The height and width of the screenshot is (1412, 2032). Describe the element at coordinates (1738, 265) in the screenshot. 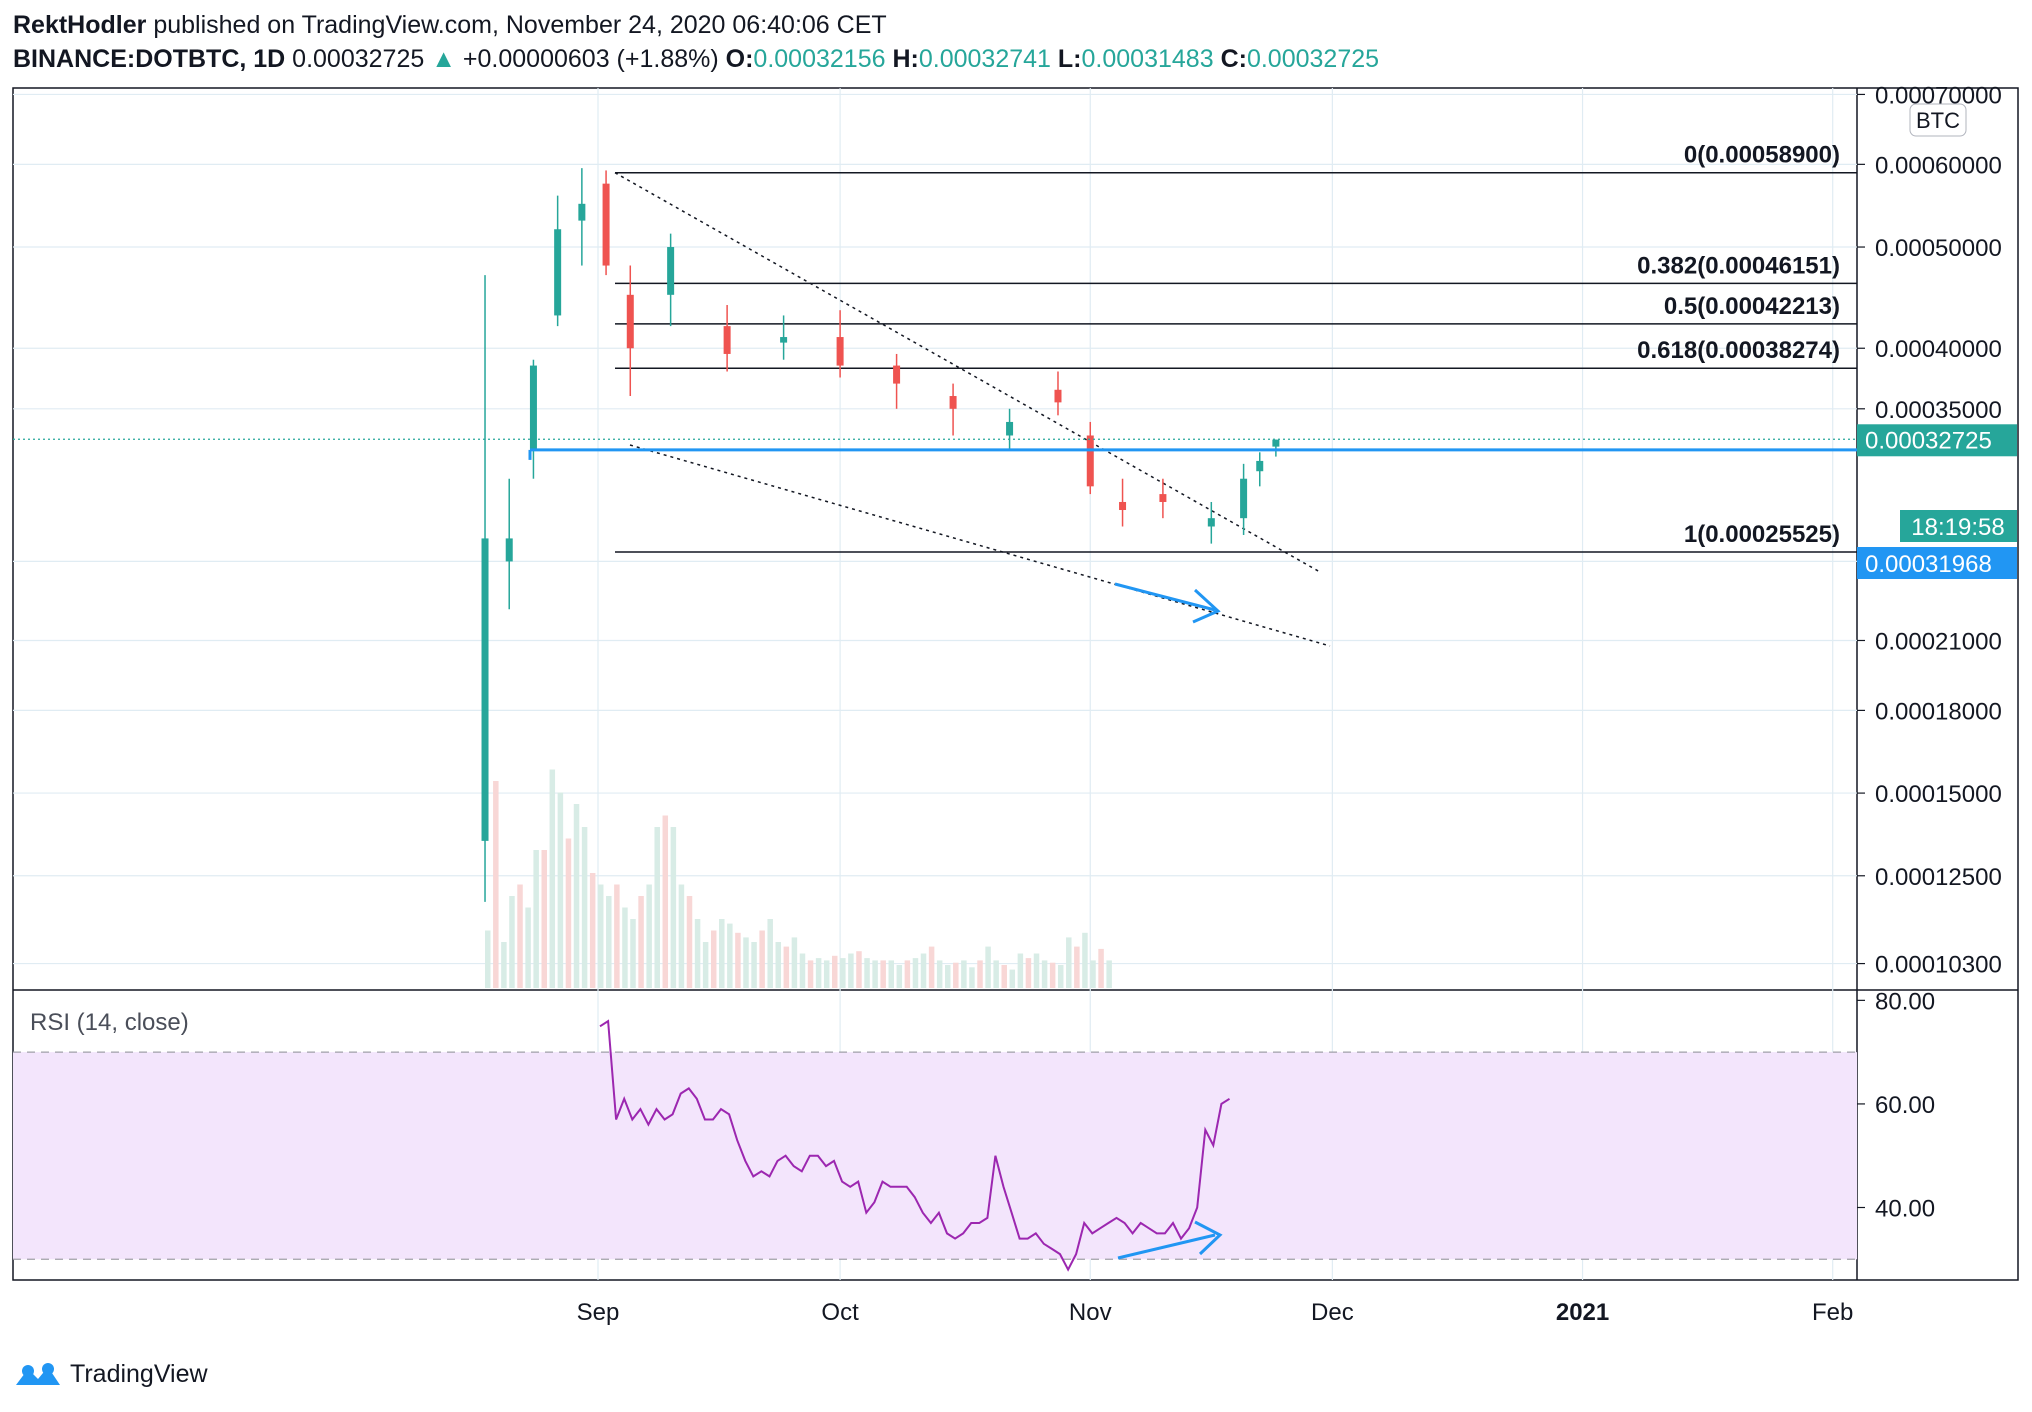

I see `fib-level-label: 0.382(0.00046151)` at that location.